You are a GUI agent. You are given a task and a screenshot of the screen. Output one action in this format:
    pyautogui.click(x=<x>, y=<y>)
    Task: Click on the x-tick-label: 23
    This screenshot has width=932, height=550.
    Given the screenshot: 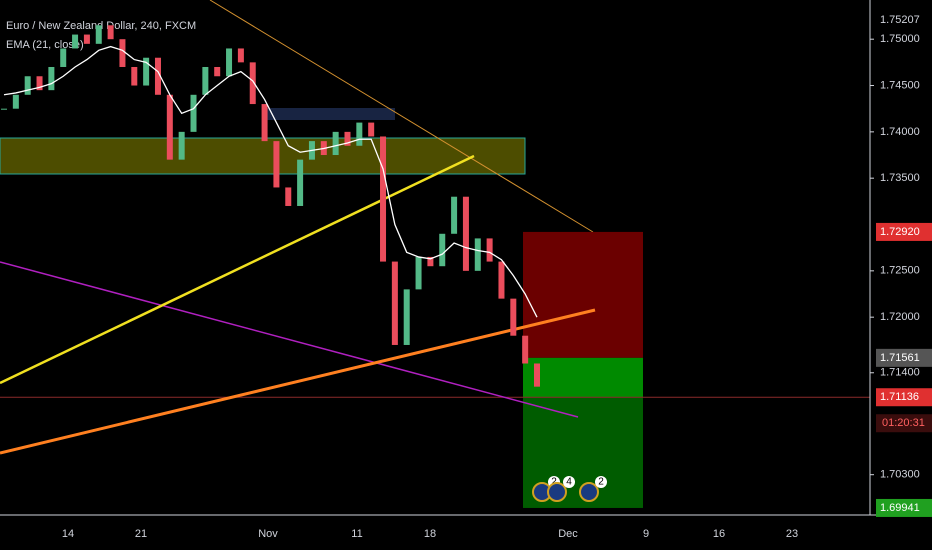 What is the action you would take?
    pyautogui.click(x=792, y=534)
    